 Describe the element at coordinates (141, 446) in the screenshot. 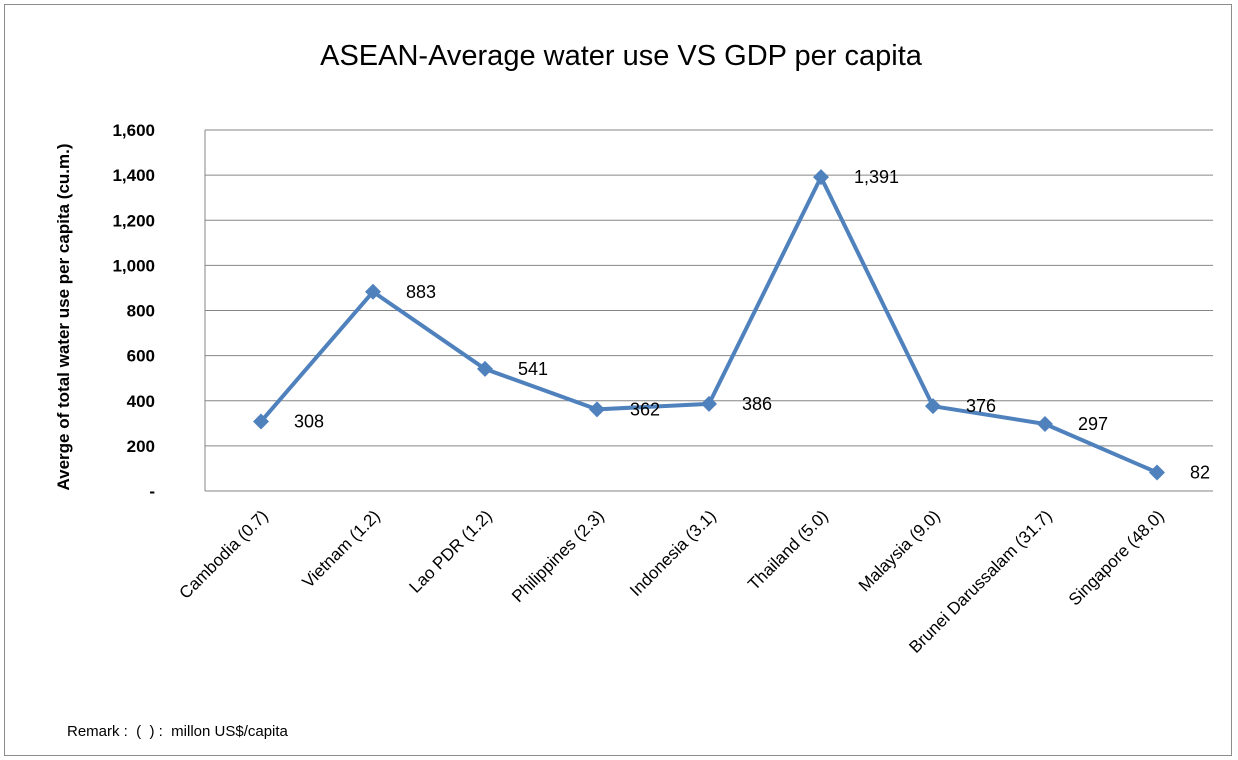

I see `y-tick-label: 200` at that location.